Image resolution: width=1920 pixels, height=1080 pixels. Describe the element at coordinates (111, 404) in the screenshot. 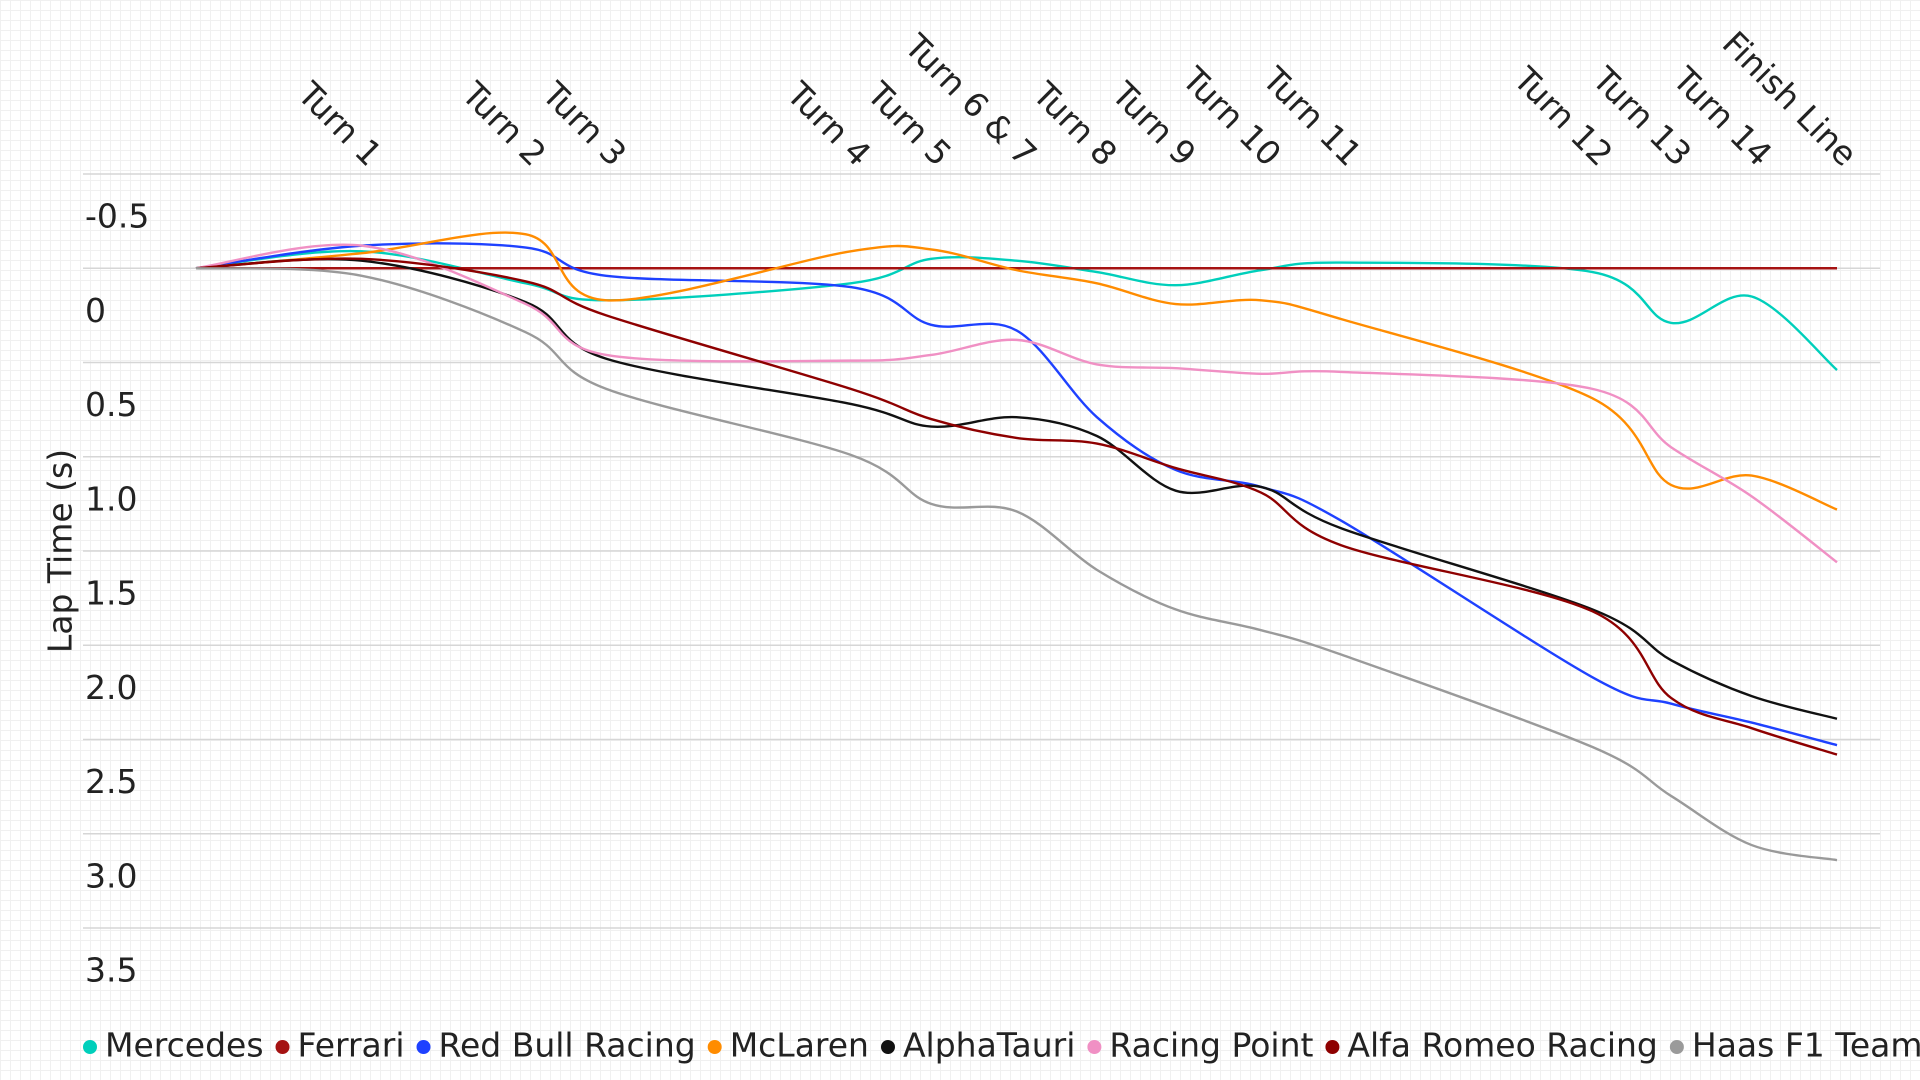

I see `y-tick-label: 0.5` at that location.